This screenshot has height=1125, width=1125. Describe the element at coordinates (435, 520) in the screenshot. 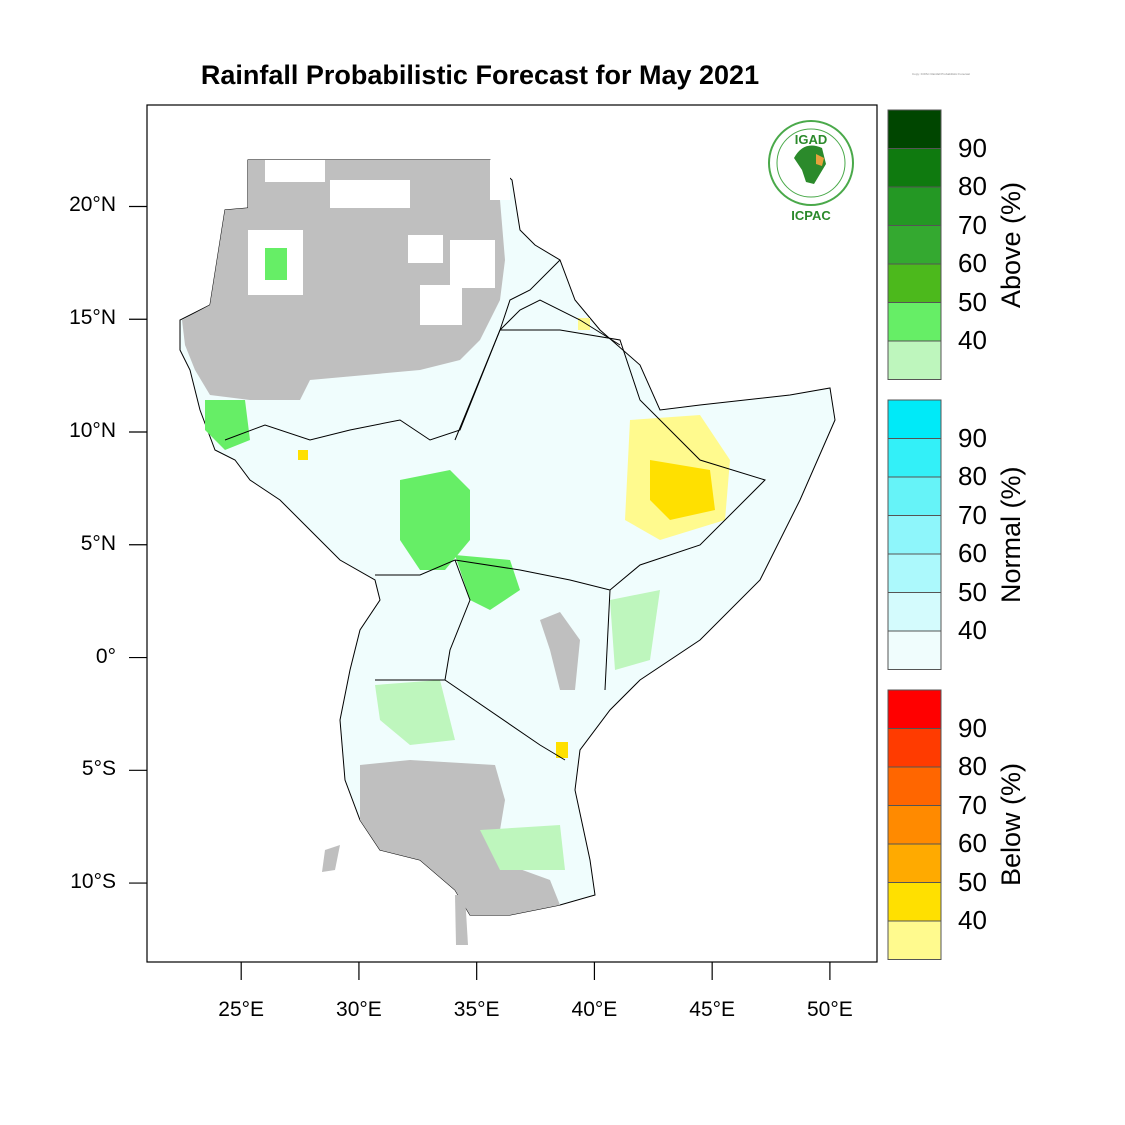

I see `above-normal-south-sudan` at that location.